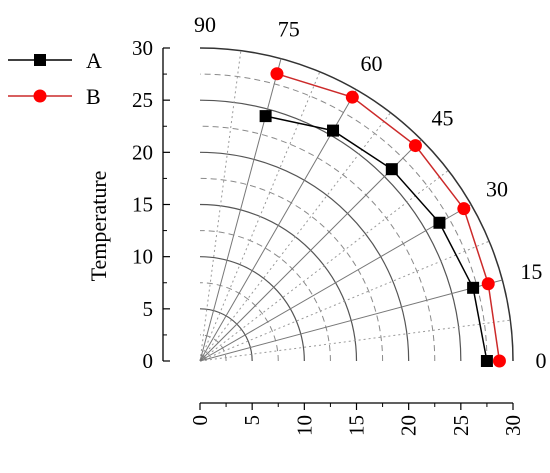 Image resolution: width=550 pixels, height=473 pixels. Describe the element at coordinates (372, 63) in the screenshot. I see `theta-tick-label: 60` at that location.